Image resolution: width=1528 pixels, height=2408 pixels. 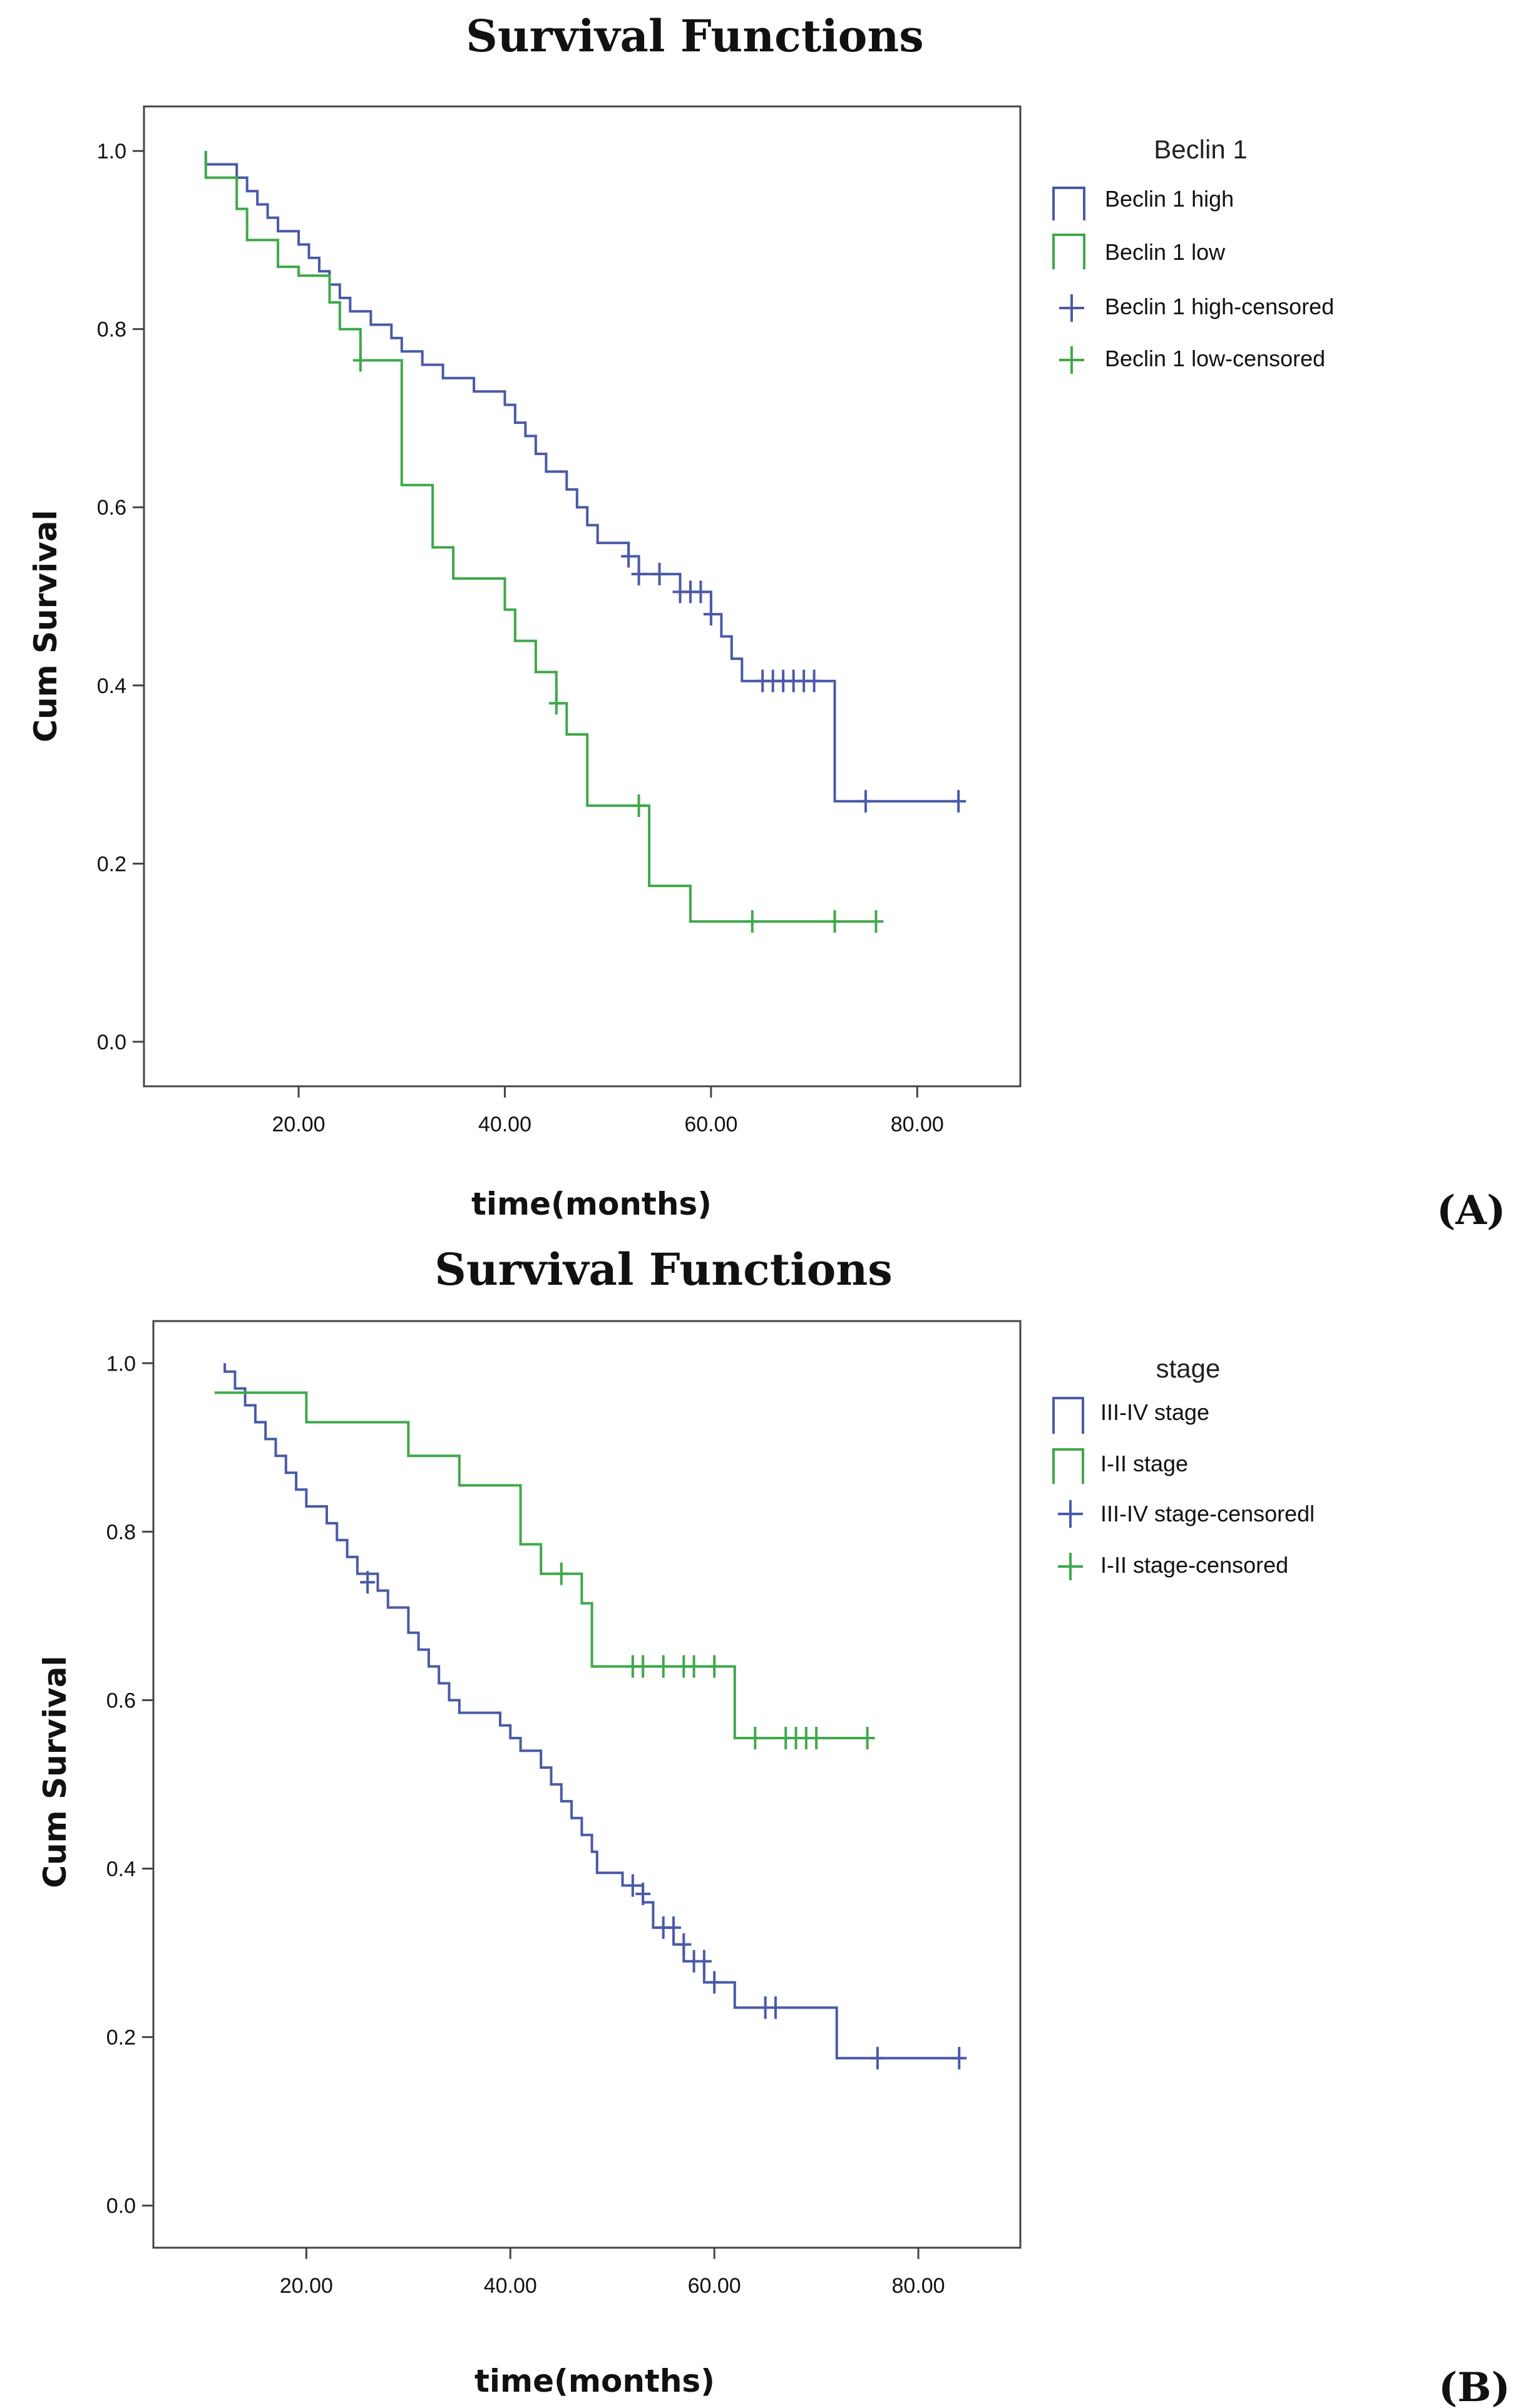 What do you see at coordinates (1474, 2386) in the screenshot?
I see `panel-b-label: (B)` at bounding box center [1474, 2386].